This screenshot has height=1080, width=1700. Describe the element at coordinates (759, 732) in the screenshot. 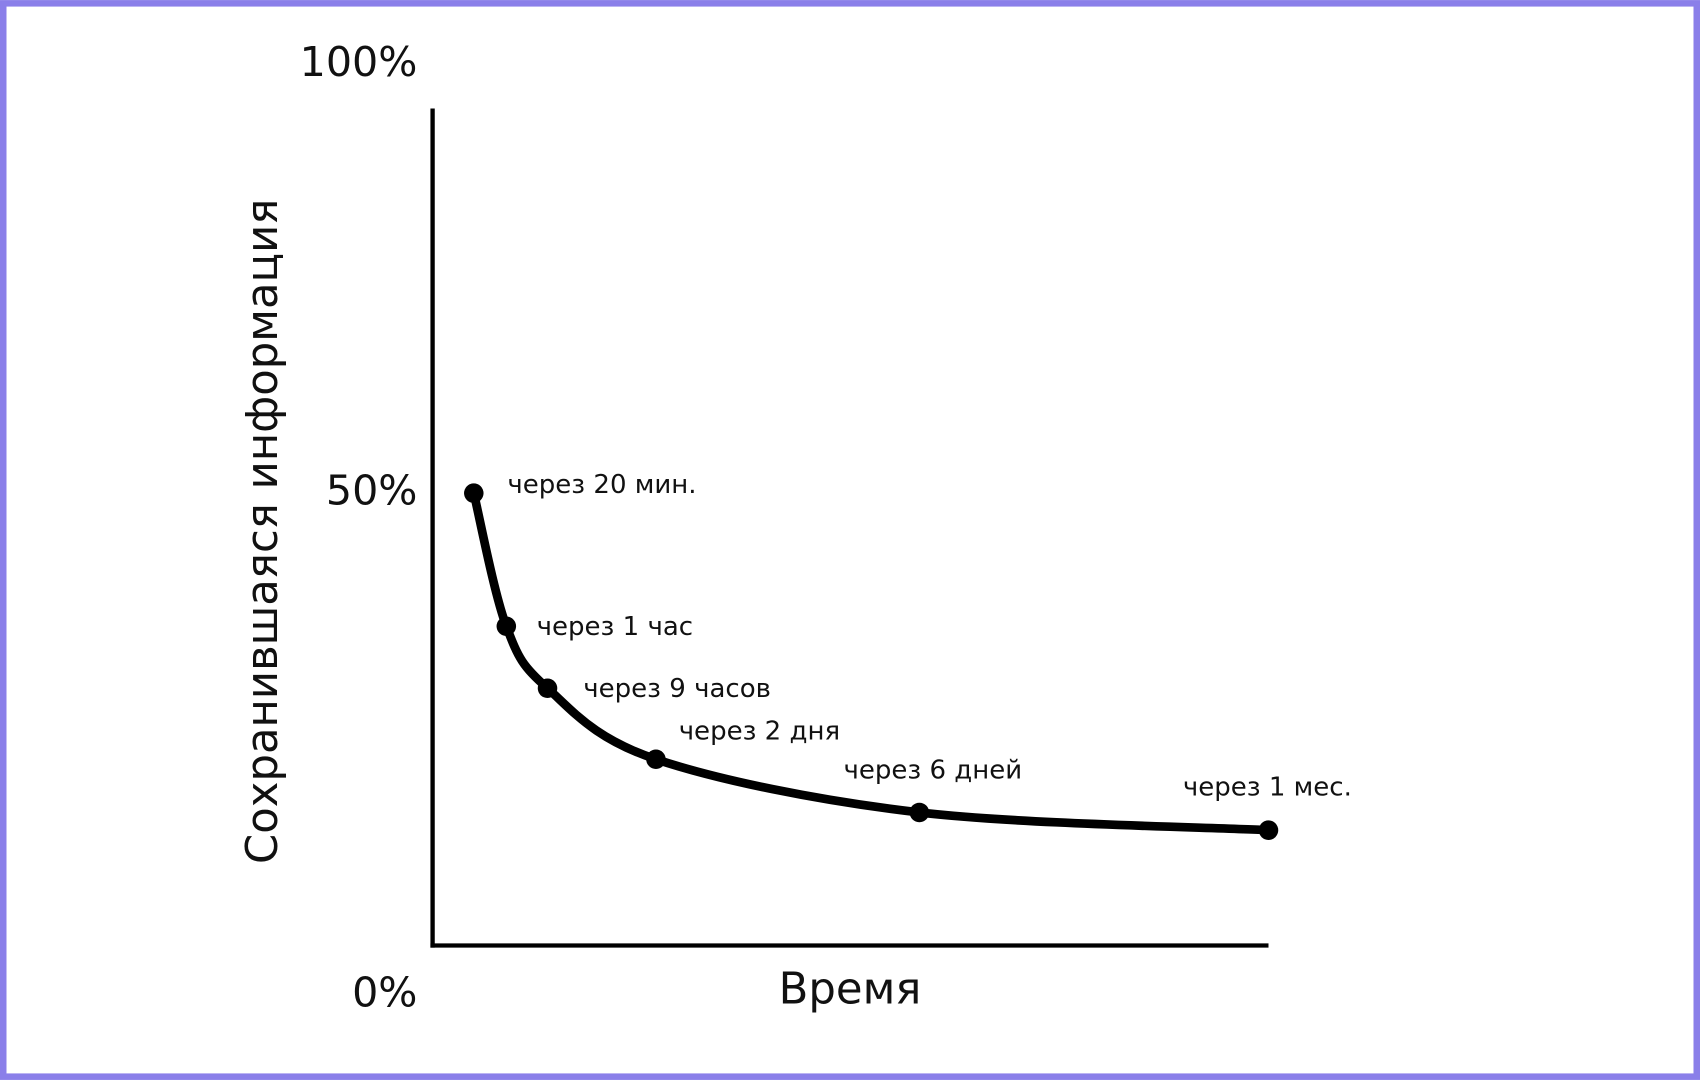

I see `point-label: через 2 дня` at that location.